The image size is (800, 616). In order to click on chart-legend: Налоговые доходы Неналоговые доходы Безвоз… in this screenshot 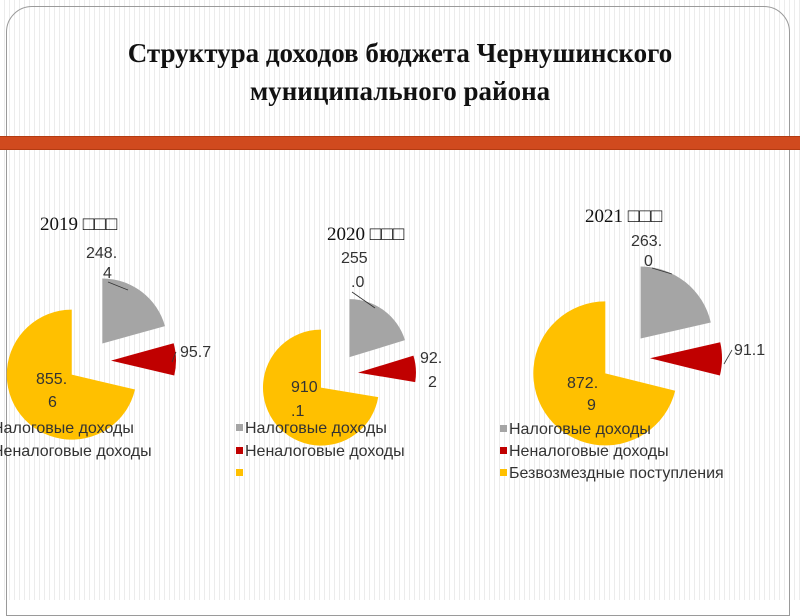, I will do `click(612, 451)`.